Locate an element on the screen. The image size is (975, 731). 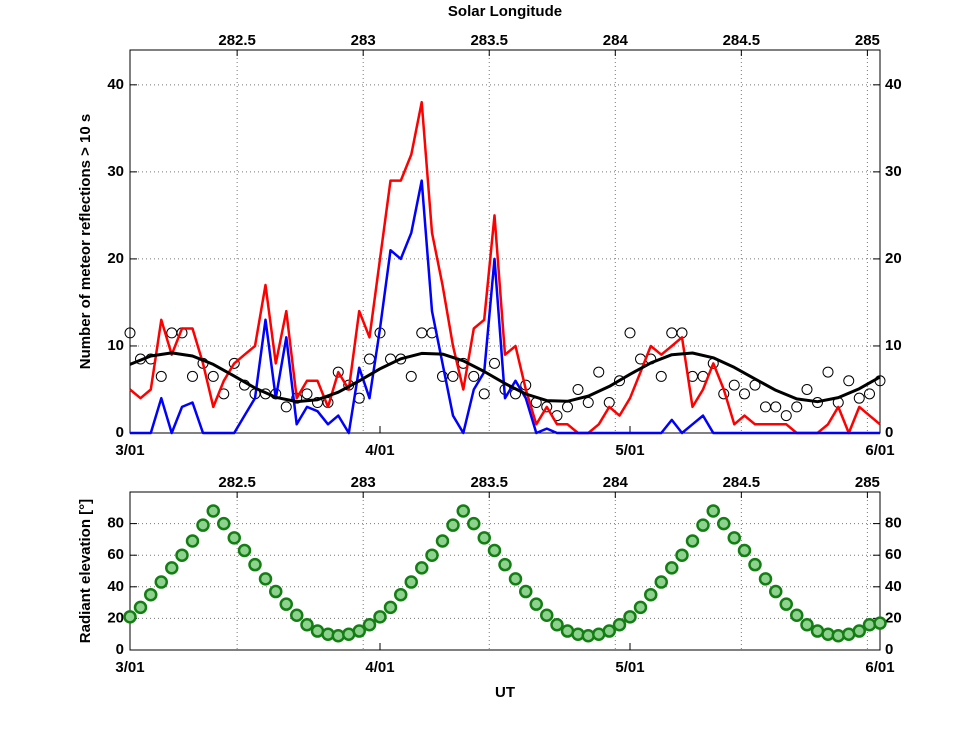
y-tick-label-right: 80 is located at coordinates (893, 523).